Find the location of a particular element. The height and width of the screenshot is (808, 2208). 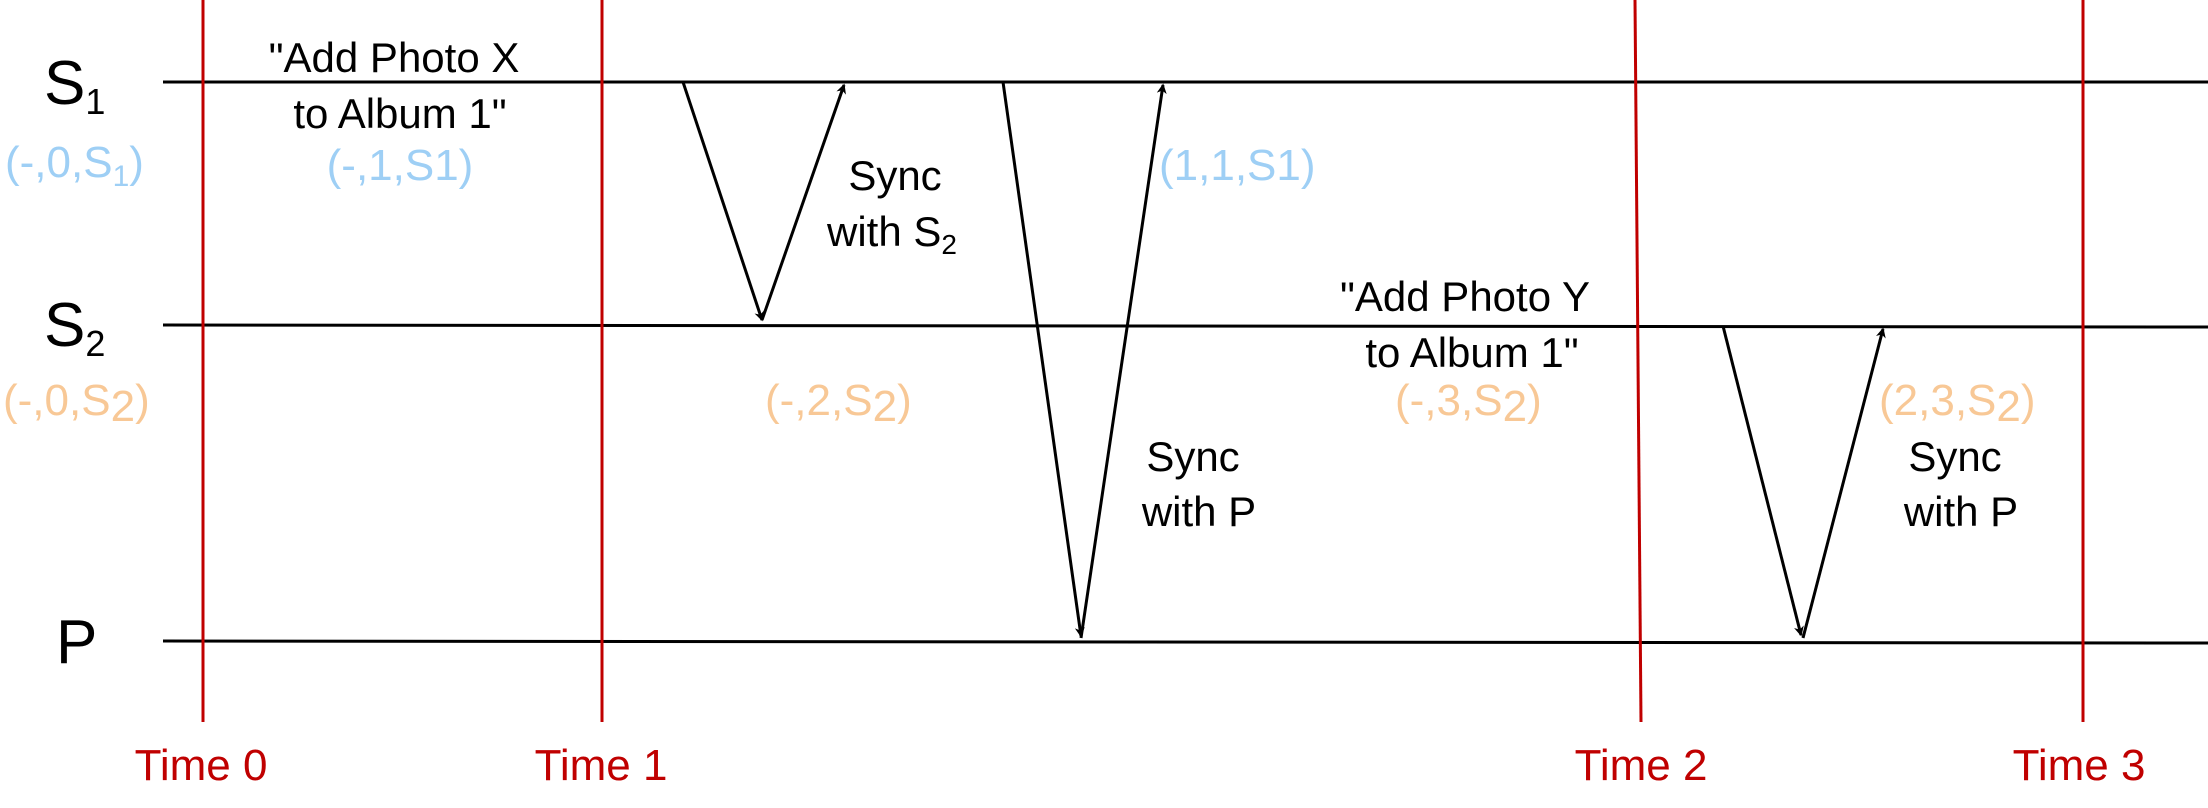

sync-s1-p-label-line2: with P is located at coordinates (1198, 511).